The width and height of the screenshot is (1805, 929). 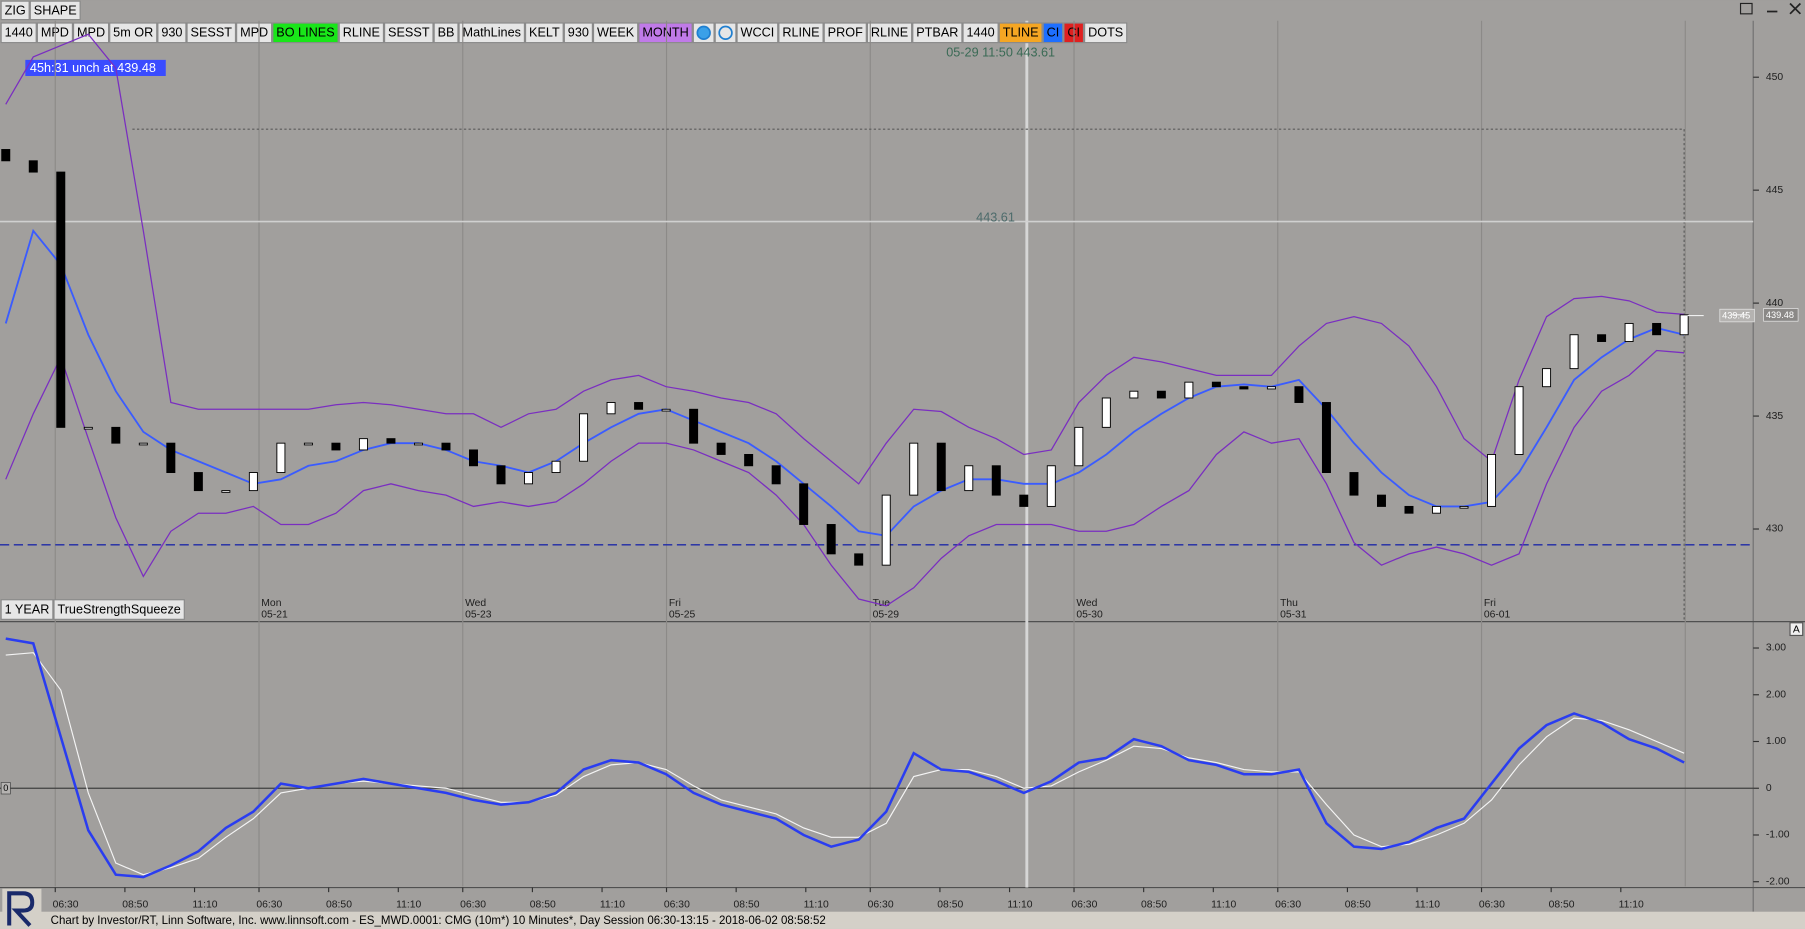 I want to click on button-label: 1440, so click(x=981, y=33).